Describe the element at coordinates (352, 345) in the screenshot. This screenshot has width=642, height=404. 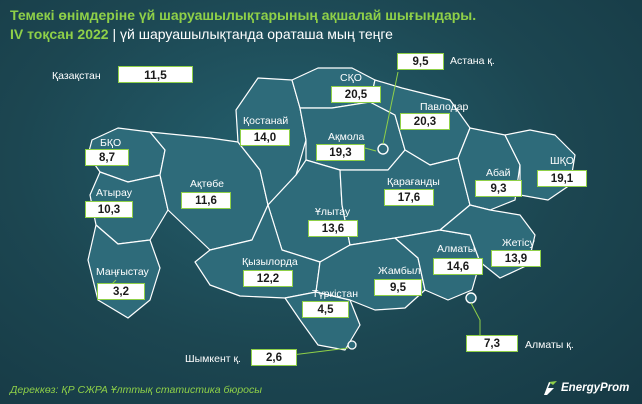
I see `shymkent-marker` at that location.